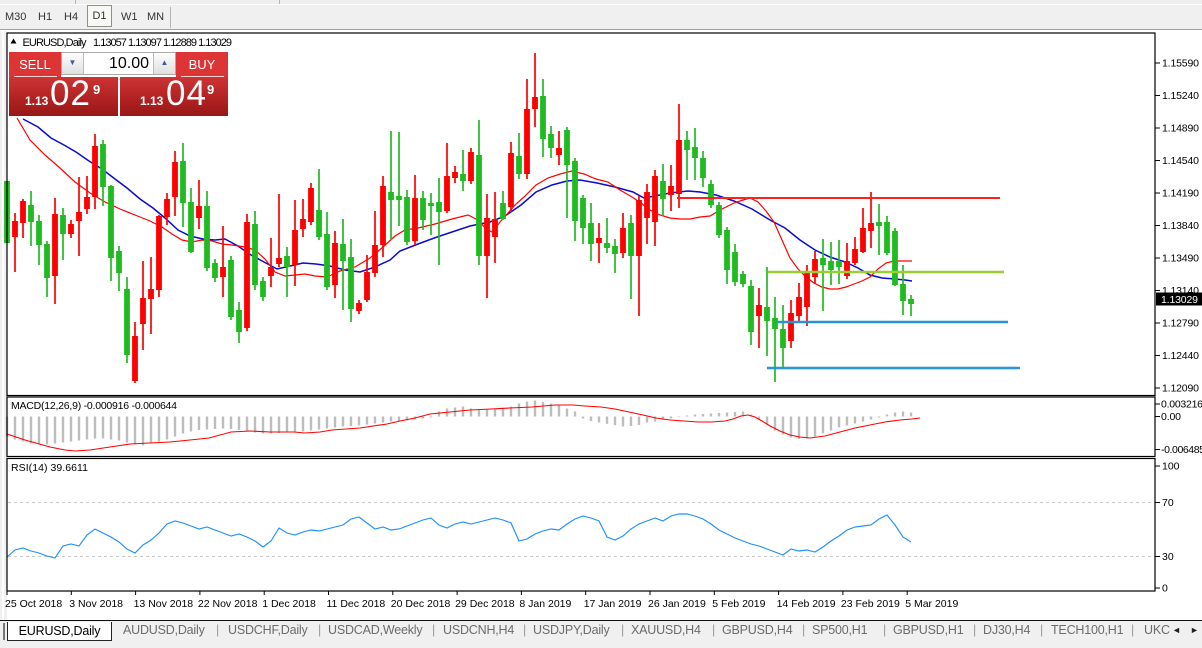 The width and height of the screenshot is (1202, 648). What do you see at coordinates (96, 604) in the screenshot?
I see `svg-text: 3 Nov 2018` at bounding box center [96, 604].